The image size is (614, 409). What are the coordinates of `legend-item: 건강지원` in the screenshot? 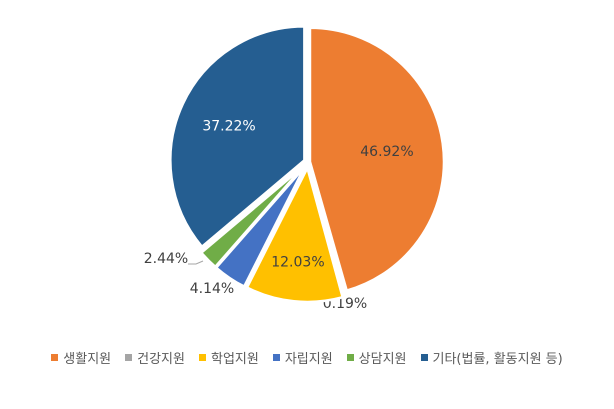 It's located at (155, 357).